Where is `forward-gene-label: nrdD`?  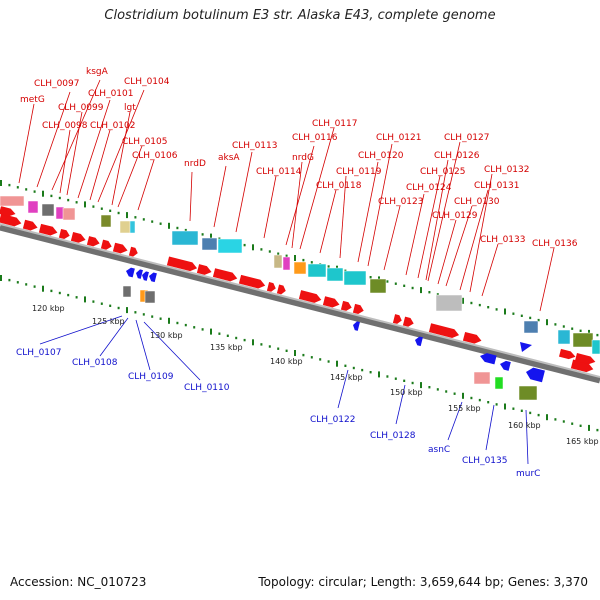
forward-gene-label: nrdD is located at coordinates (195, 164).